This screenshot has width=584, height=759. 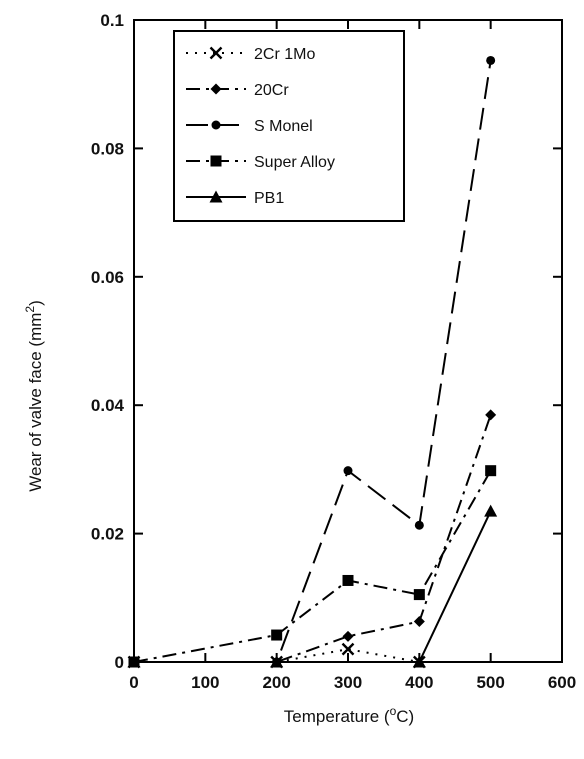 What do you see at coordinates (249, 126) in the screenshot?
I see `legend-item: S Monel` at bounding box center [249, 126].